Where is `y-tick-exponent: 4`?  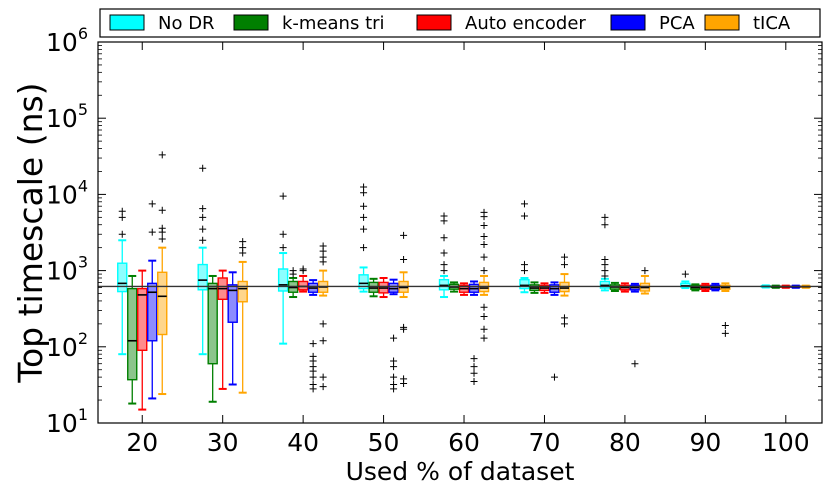
y-tick-exponent: 4 is located at coordinates (83, 185).